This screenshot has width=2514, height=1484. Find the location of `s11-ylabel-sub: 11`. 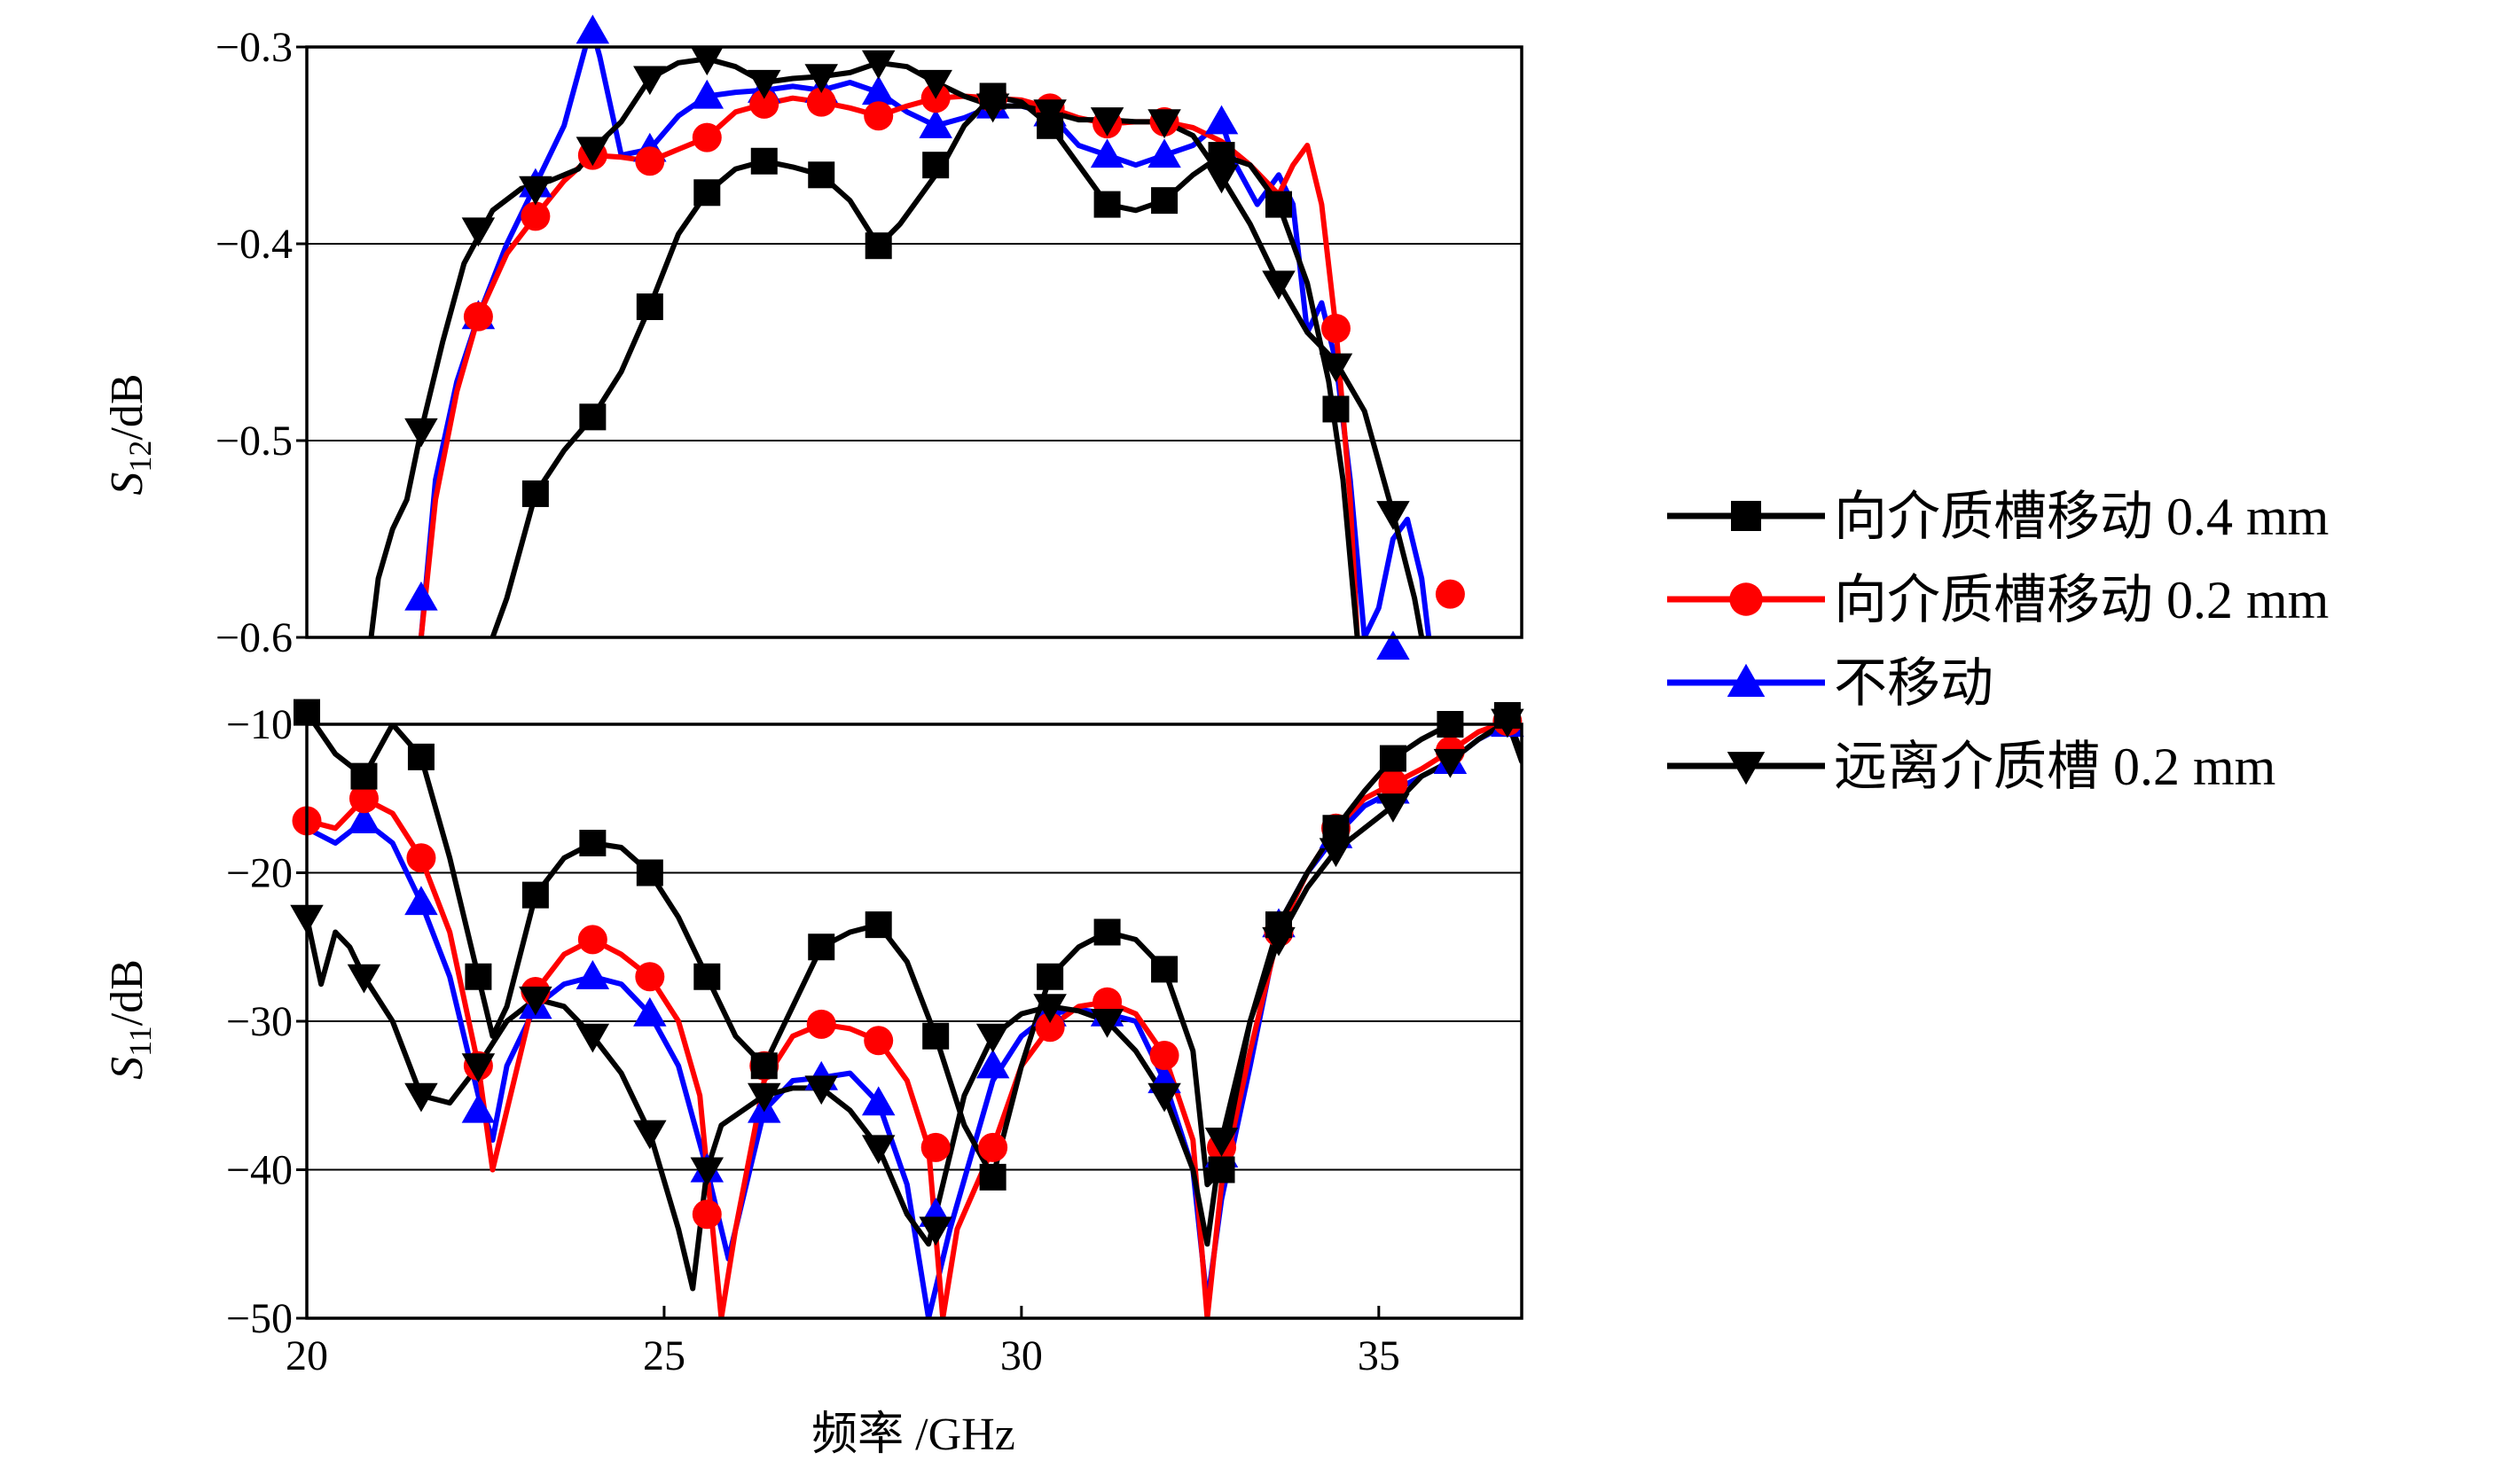

s11-ylabel-sub: 11 is located at coordinates (140, 1041).